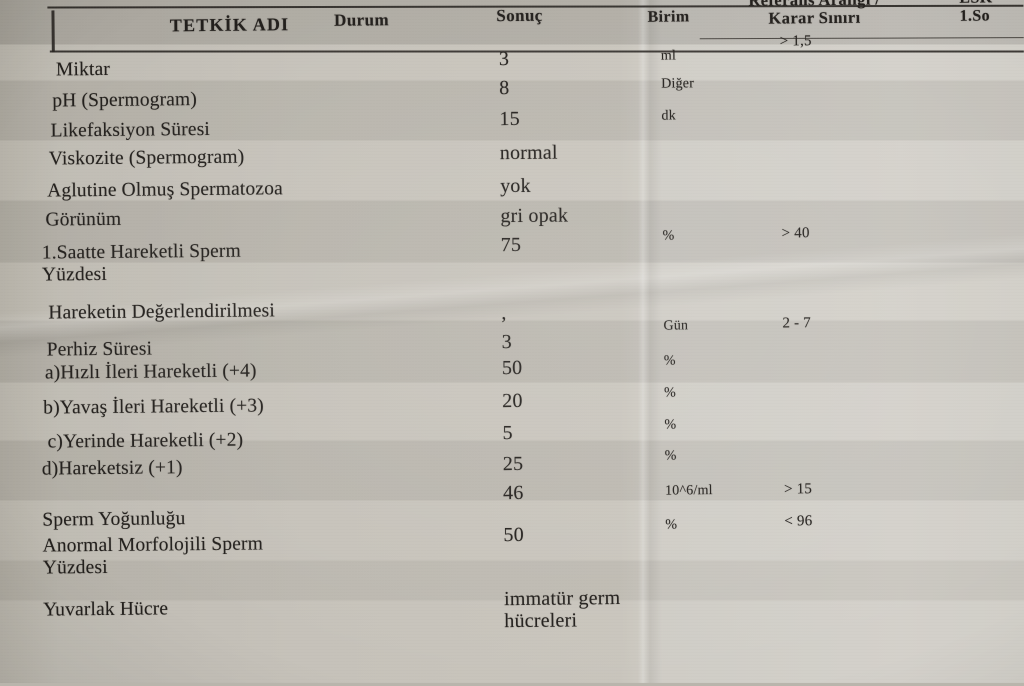 This screenshot has width=1024, height=686. What do you see at coordinates (795, 233) in the screenshot?
I see `cell-reference: > 40` at bounding box center [795, 233].